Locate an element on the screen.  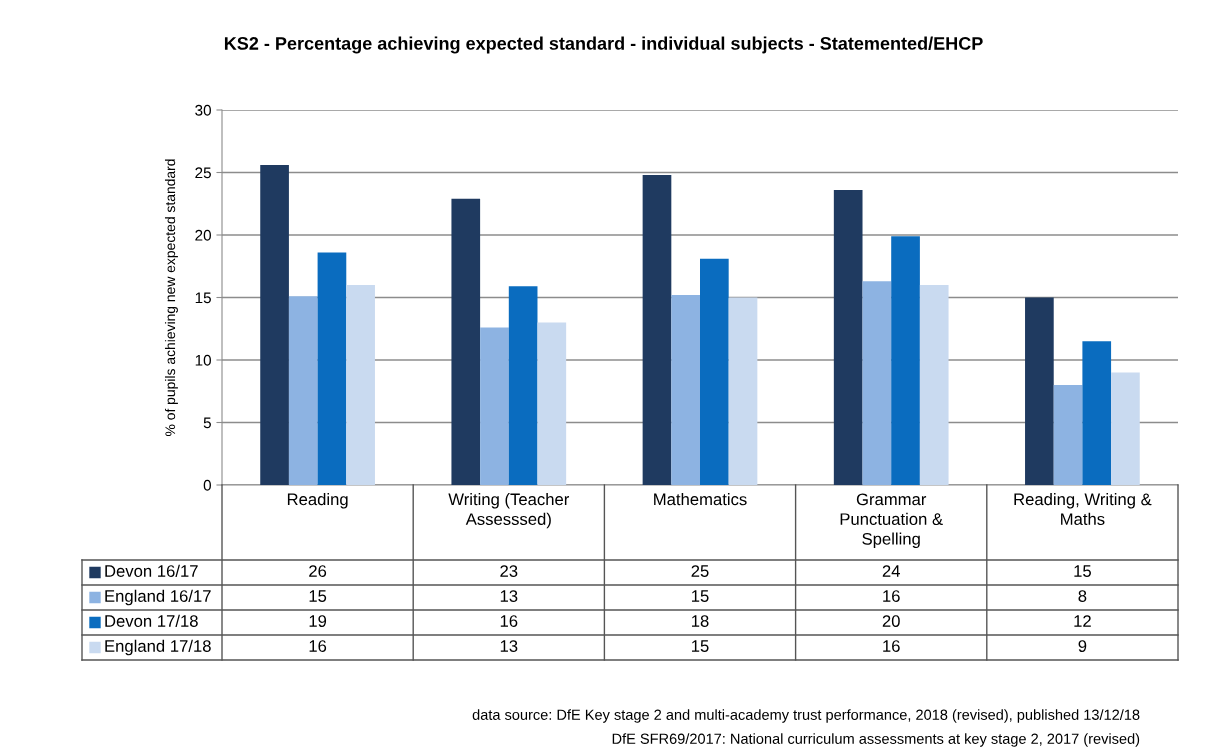
x-tick-label: Mathematics is located at coordinates (700, 499).